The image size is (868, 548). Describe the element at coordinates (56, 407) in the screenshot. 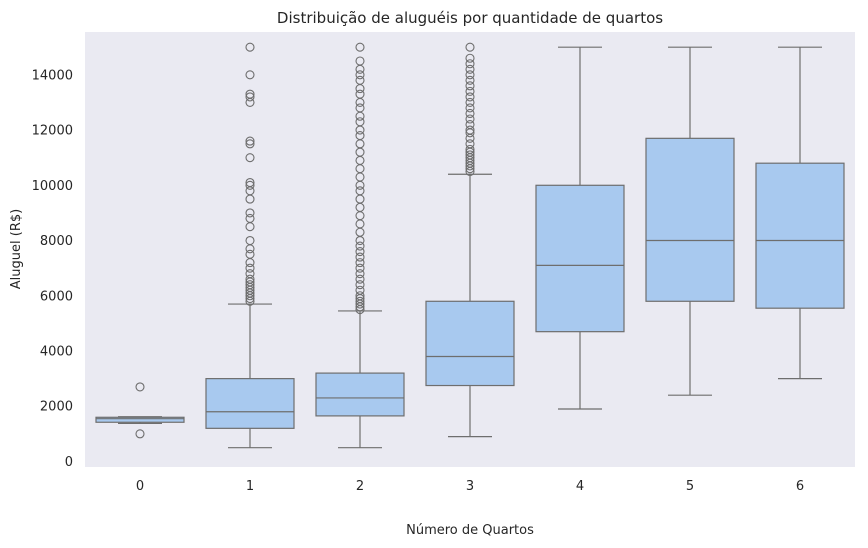

I see `y-tick-label: 2000` at that location.